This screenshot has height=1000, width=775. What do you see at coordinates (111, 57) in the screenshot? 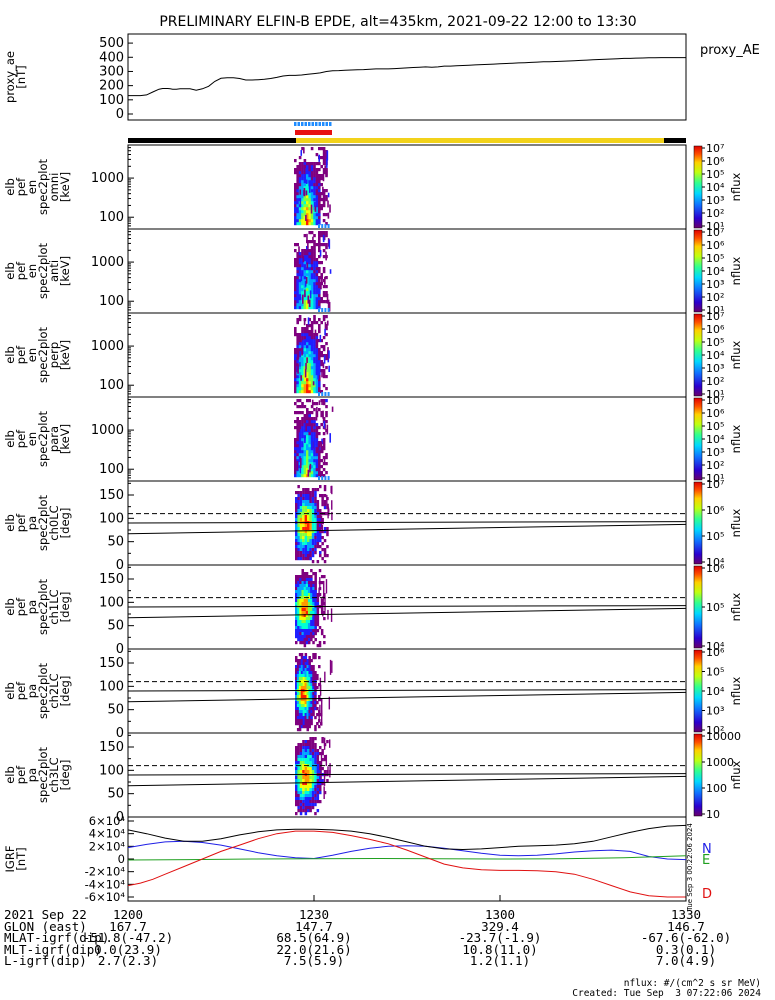
I see `proxy-ae-tick-label: 400` at bounding box center [111, 57].